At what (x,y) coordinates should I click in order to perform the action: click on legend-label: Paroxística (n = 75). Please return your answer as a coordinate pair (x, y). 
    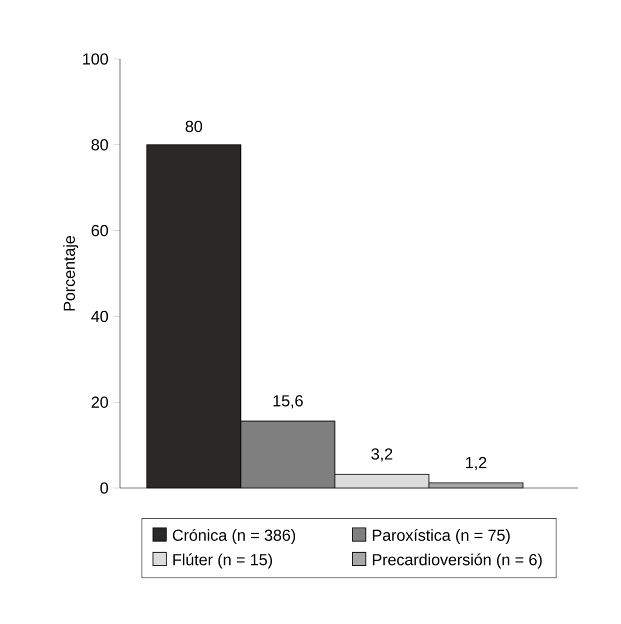
    Looking at the image, I should click on (441, 536).